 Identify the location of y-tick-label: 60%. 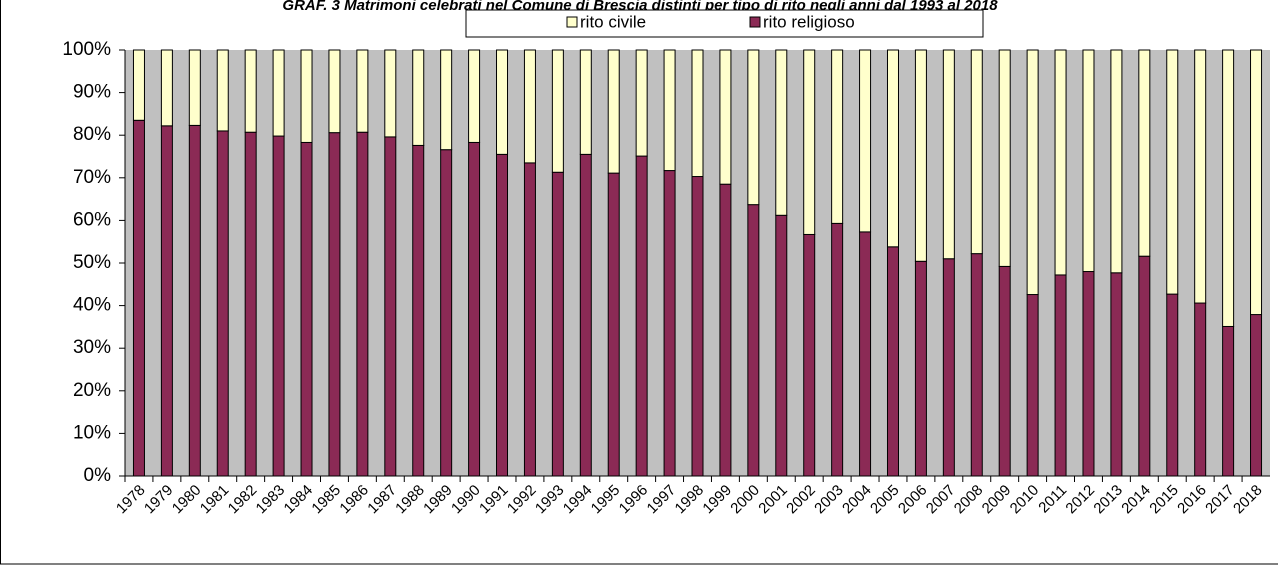
(92, 219).